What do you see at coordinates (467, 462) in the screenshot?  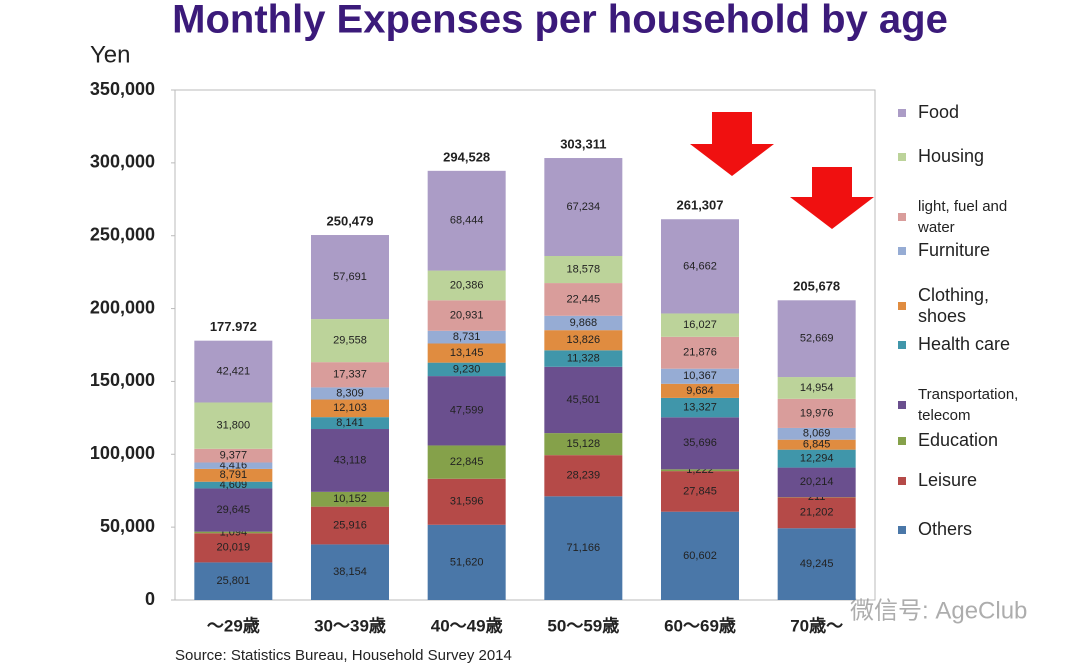 I see `data-label: 22,845` at bounding box center [467, 462].